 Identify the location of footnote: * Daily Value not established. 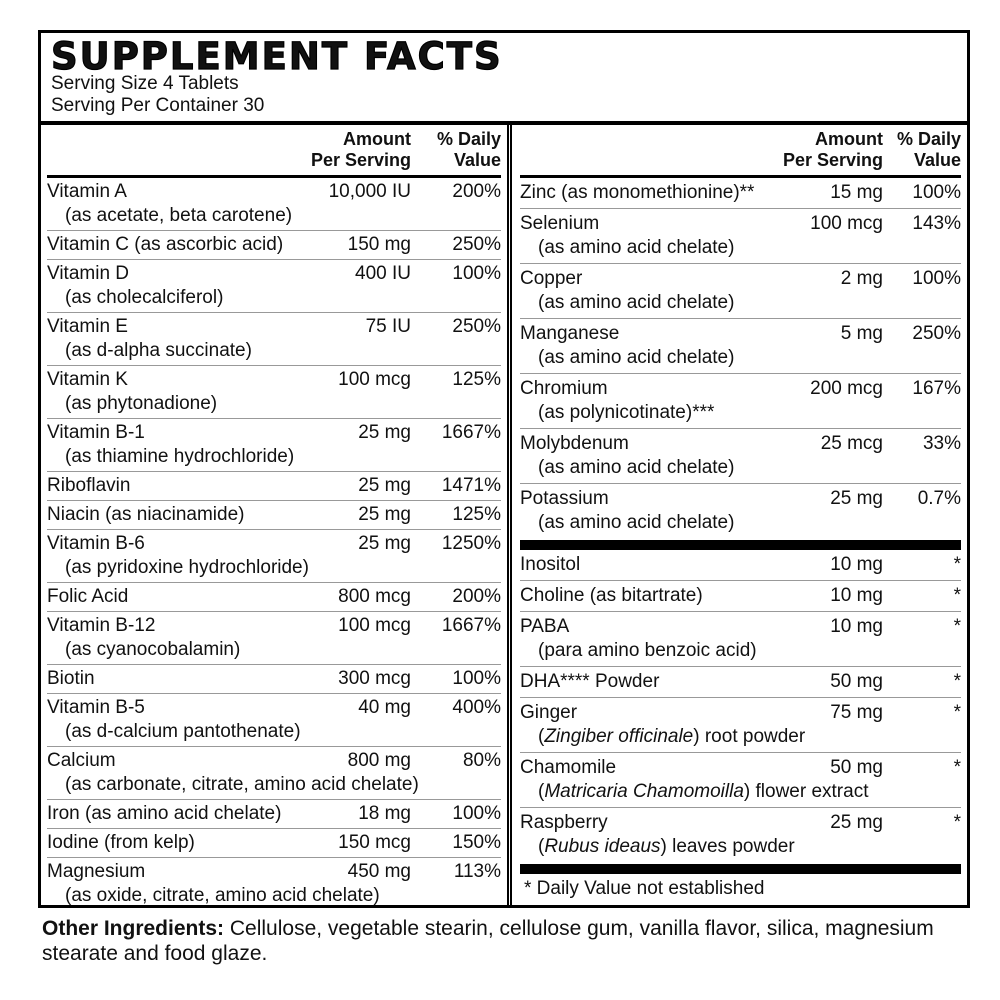
(644, 888).